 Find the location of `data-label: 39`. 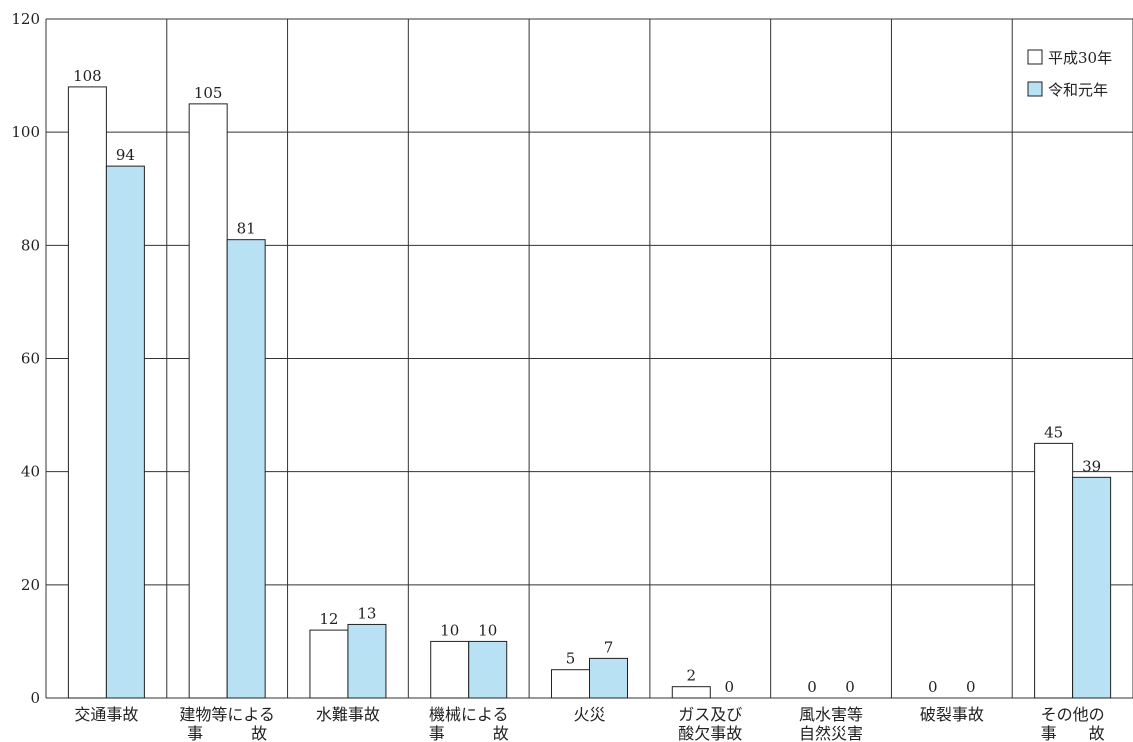

data-label: 39 is located at coordinates (1091, 466).